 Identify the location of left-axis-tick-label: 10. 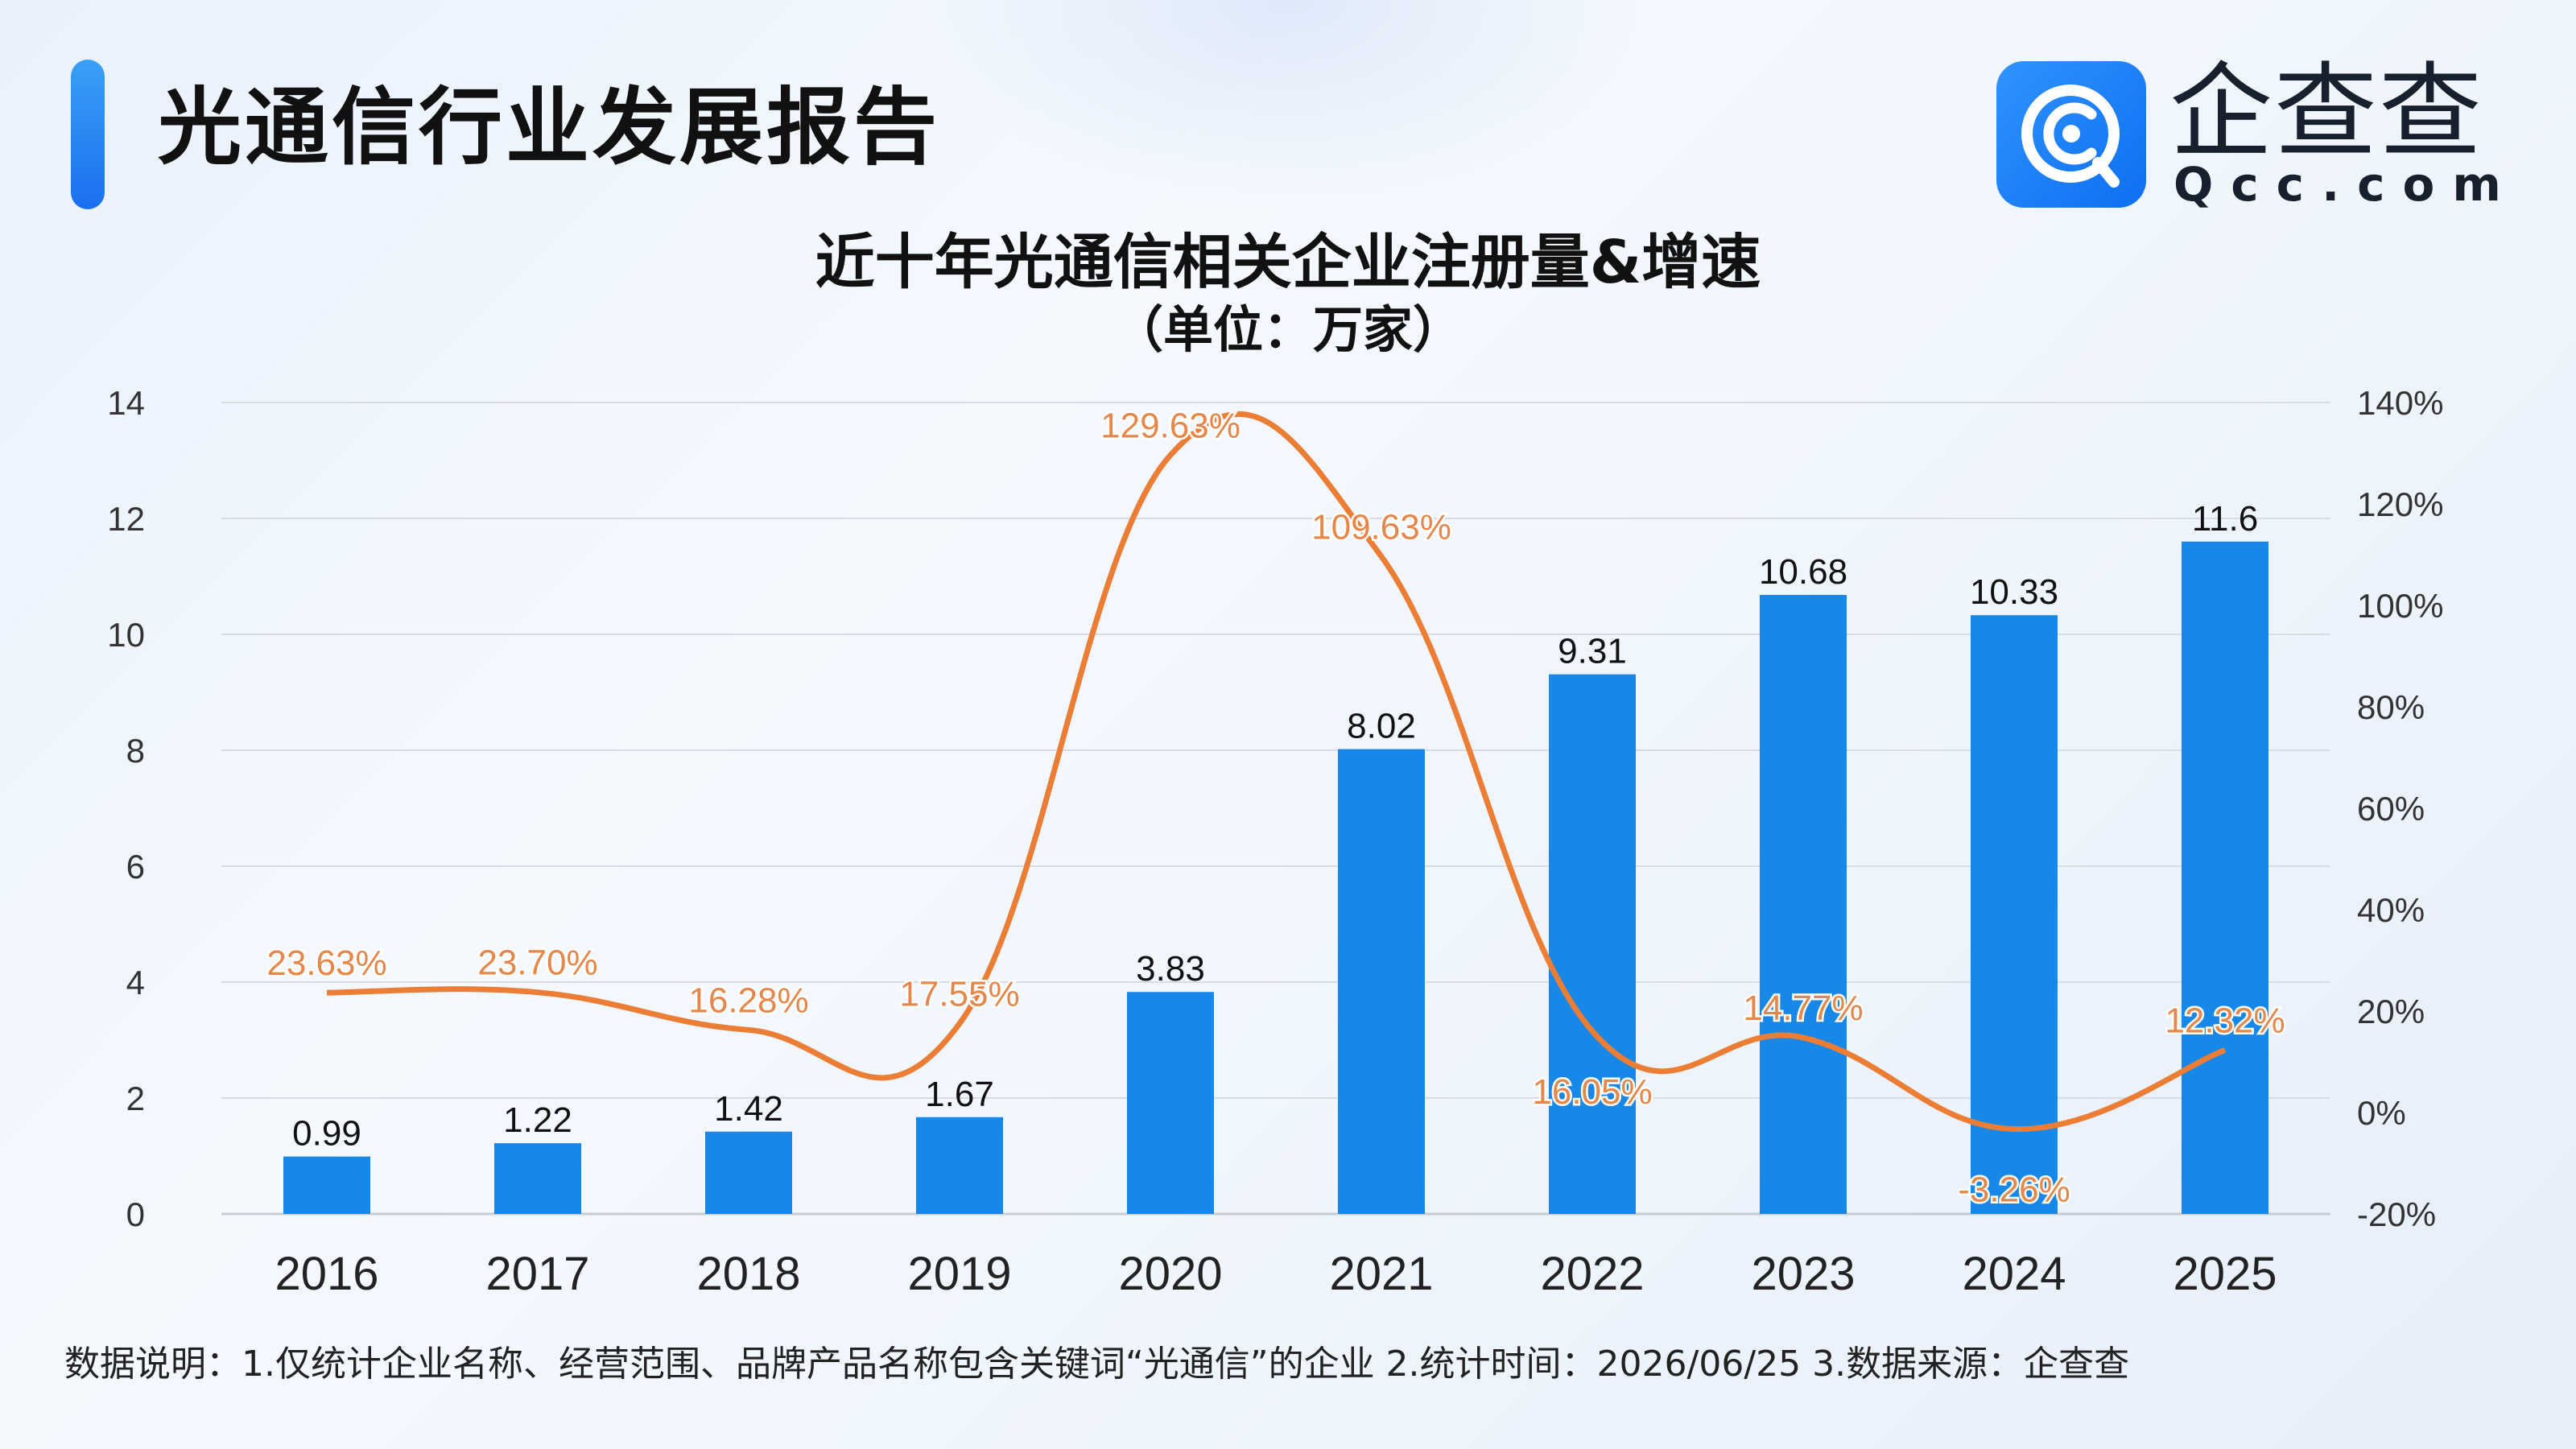
(126, 635).